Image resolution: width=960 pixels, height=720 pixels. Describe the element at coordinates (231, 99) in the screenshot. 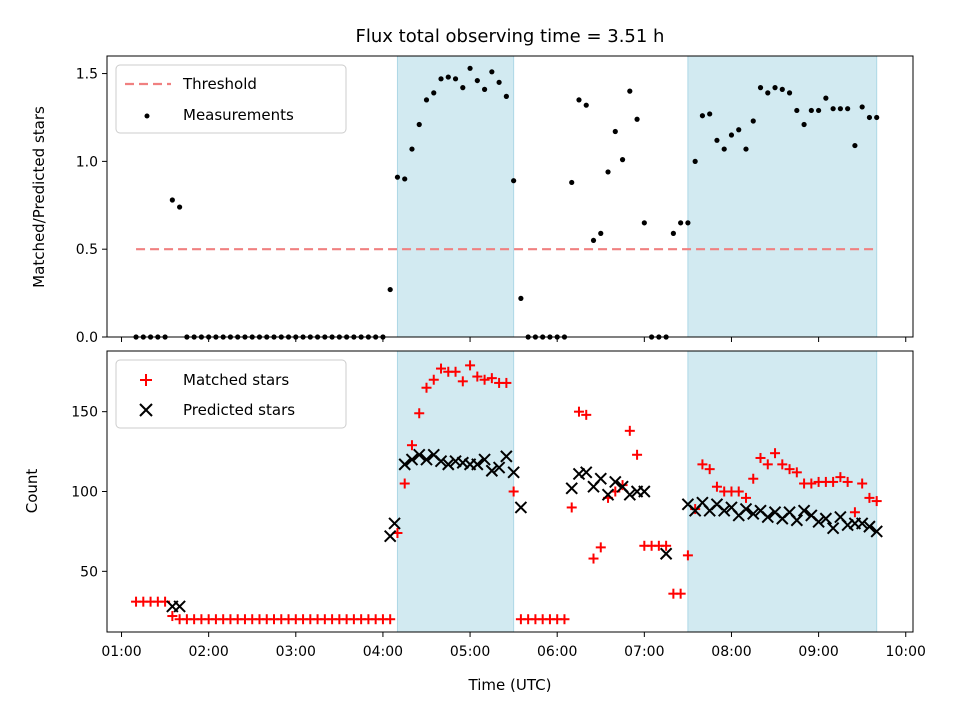

I see `top-legend: Threshold Measurements` at that location.